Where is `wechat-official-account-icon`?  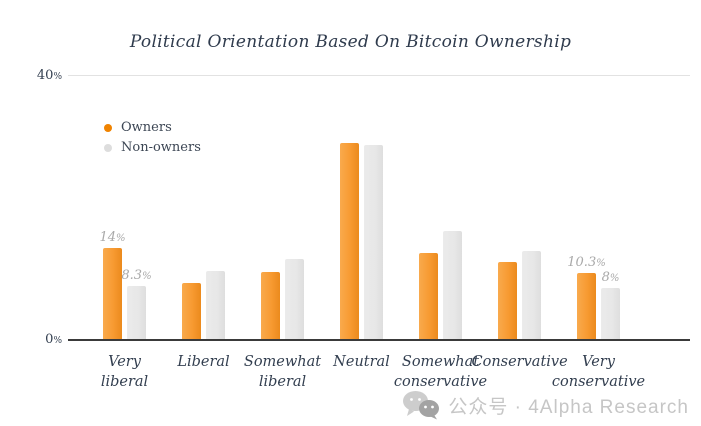
wechat-official-account-icon is located at coordinates (421, 405).